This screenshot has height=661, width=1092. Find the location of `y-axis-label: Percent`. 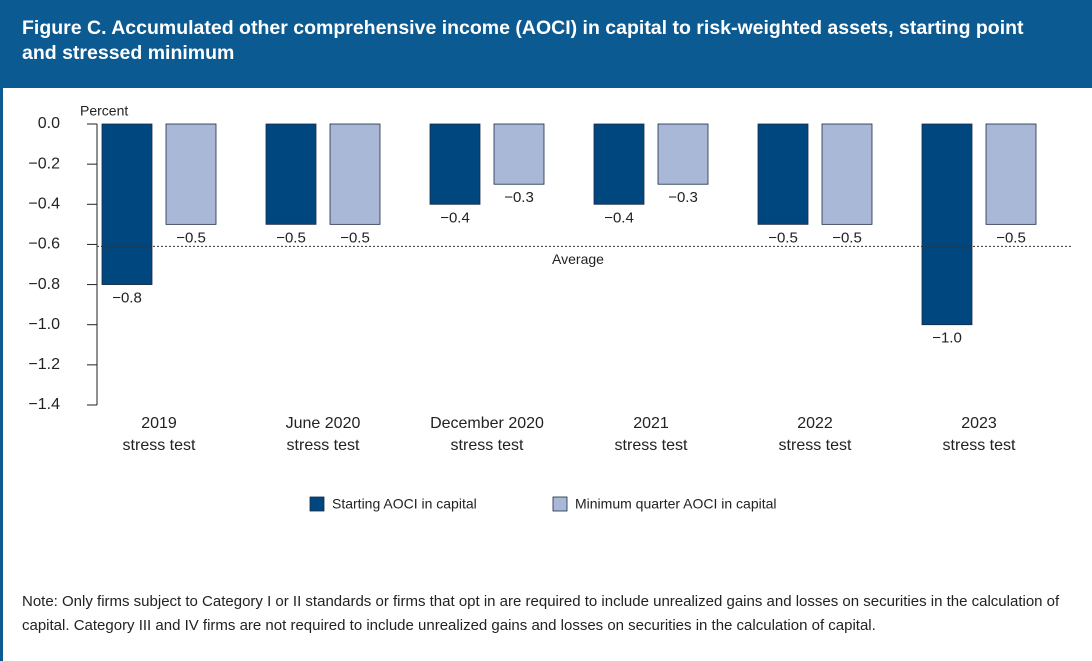

y-axis-label: Percent is located at coordinates (104, 111).